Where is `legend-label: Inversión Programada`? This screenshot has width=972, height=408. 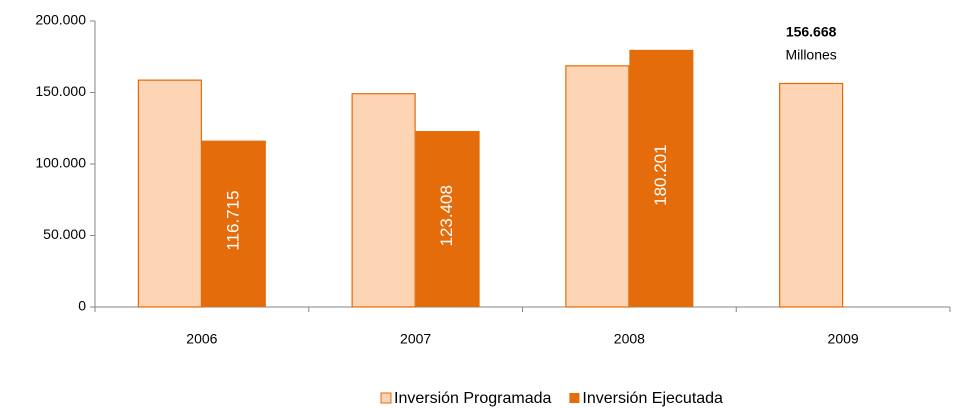
legend-label: Inversión Programada is located at coordinates (473, 398).